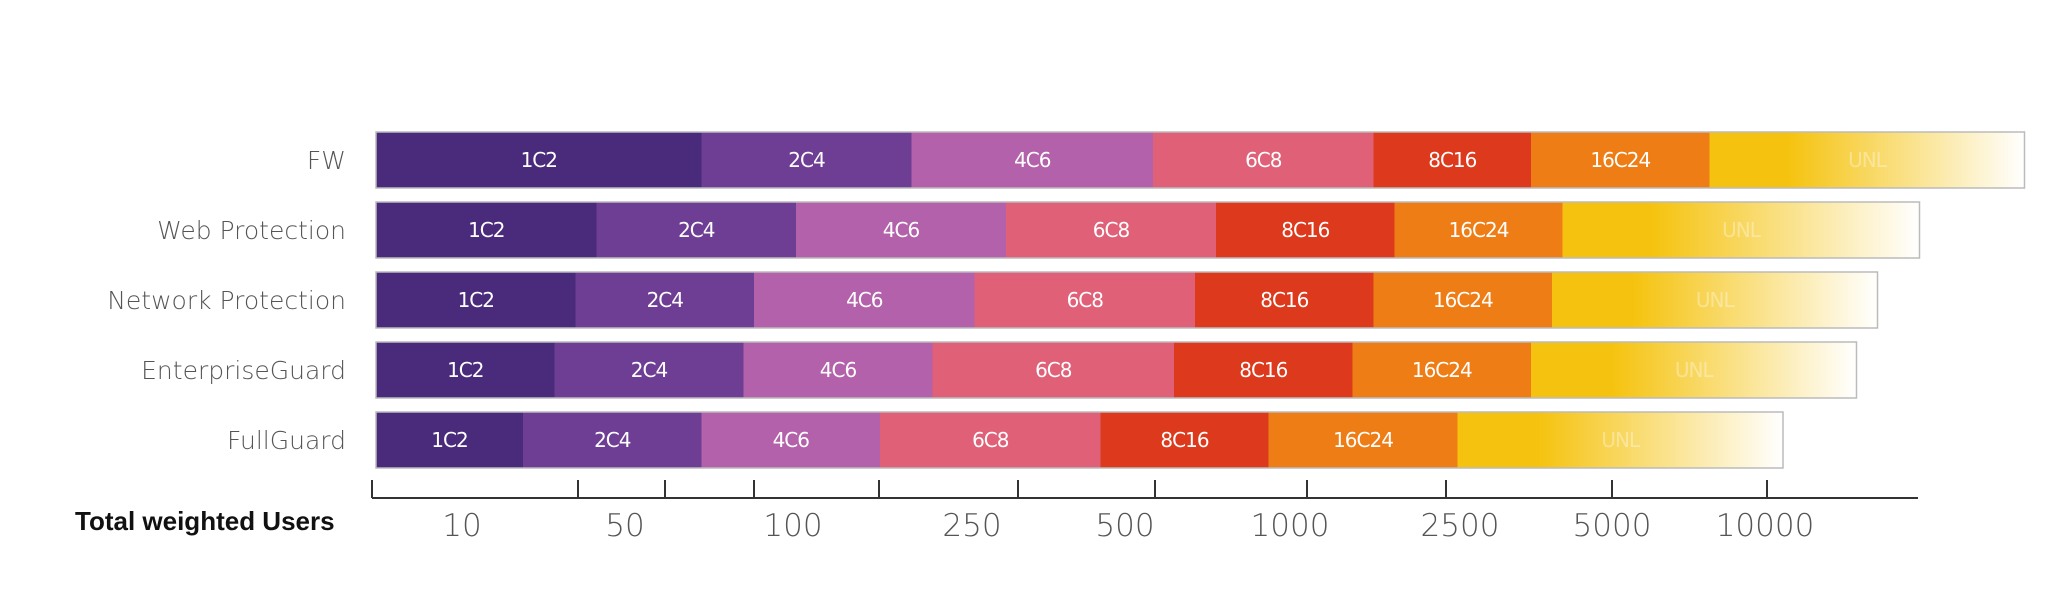 The width and height of the screenshot is (2048, 604). I want to click on x-tick-label: 10000, so click(1765, 526).